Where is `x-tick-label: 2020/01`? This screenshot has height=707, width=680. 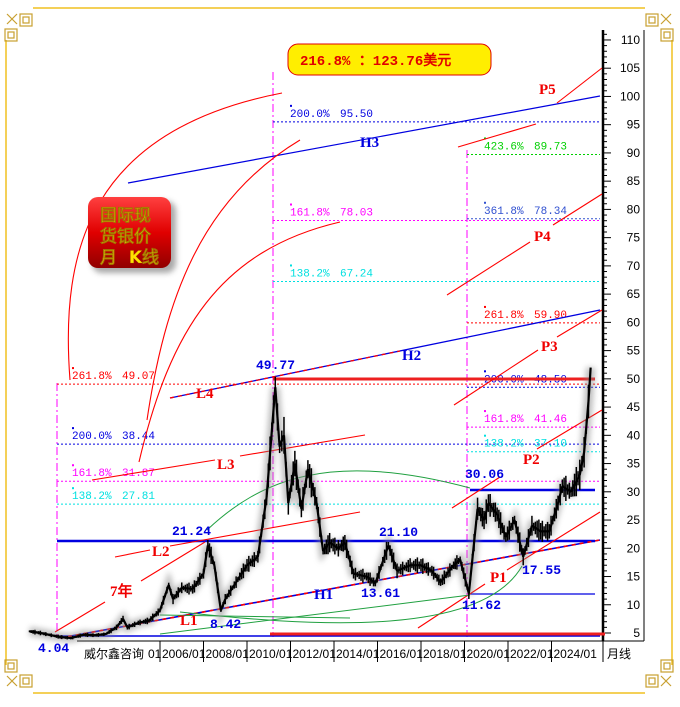
x-tick-label: 2020/01 is located at coordinates (489, 654).